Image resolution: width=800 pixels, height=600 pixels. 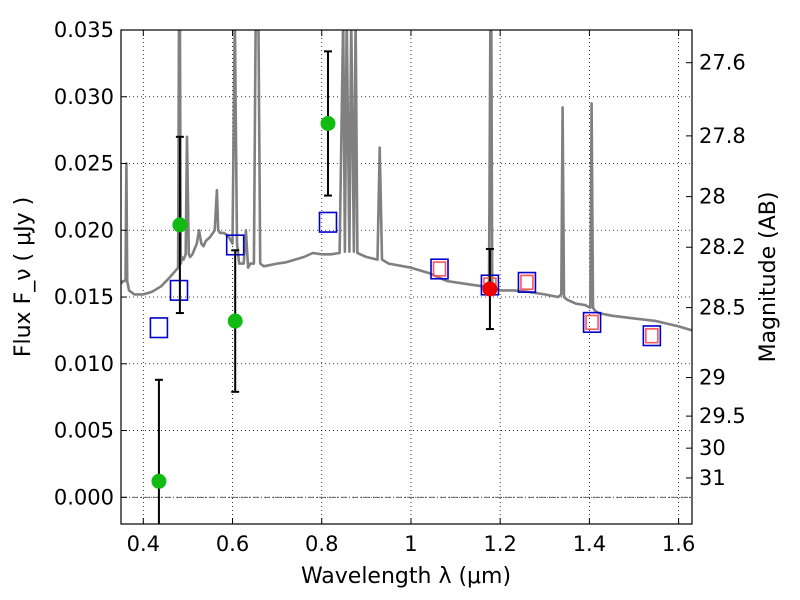 I want to click on y-axis-left: 0.000 0.005 0.010 0.015 0.020 0.025 0.030 0.035, so click(x=90, y=263).